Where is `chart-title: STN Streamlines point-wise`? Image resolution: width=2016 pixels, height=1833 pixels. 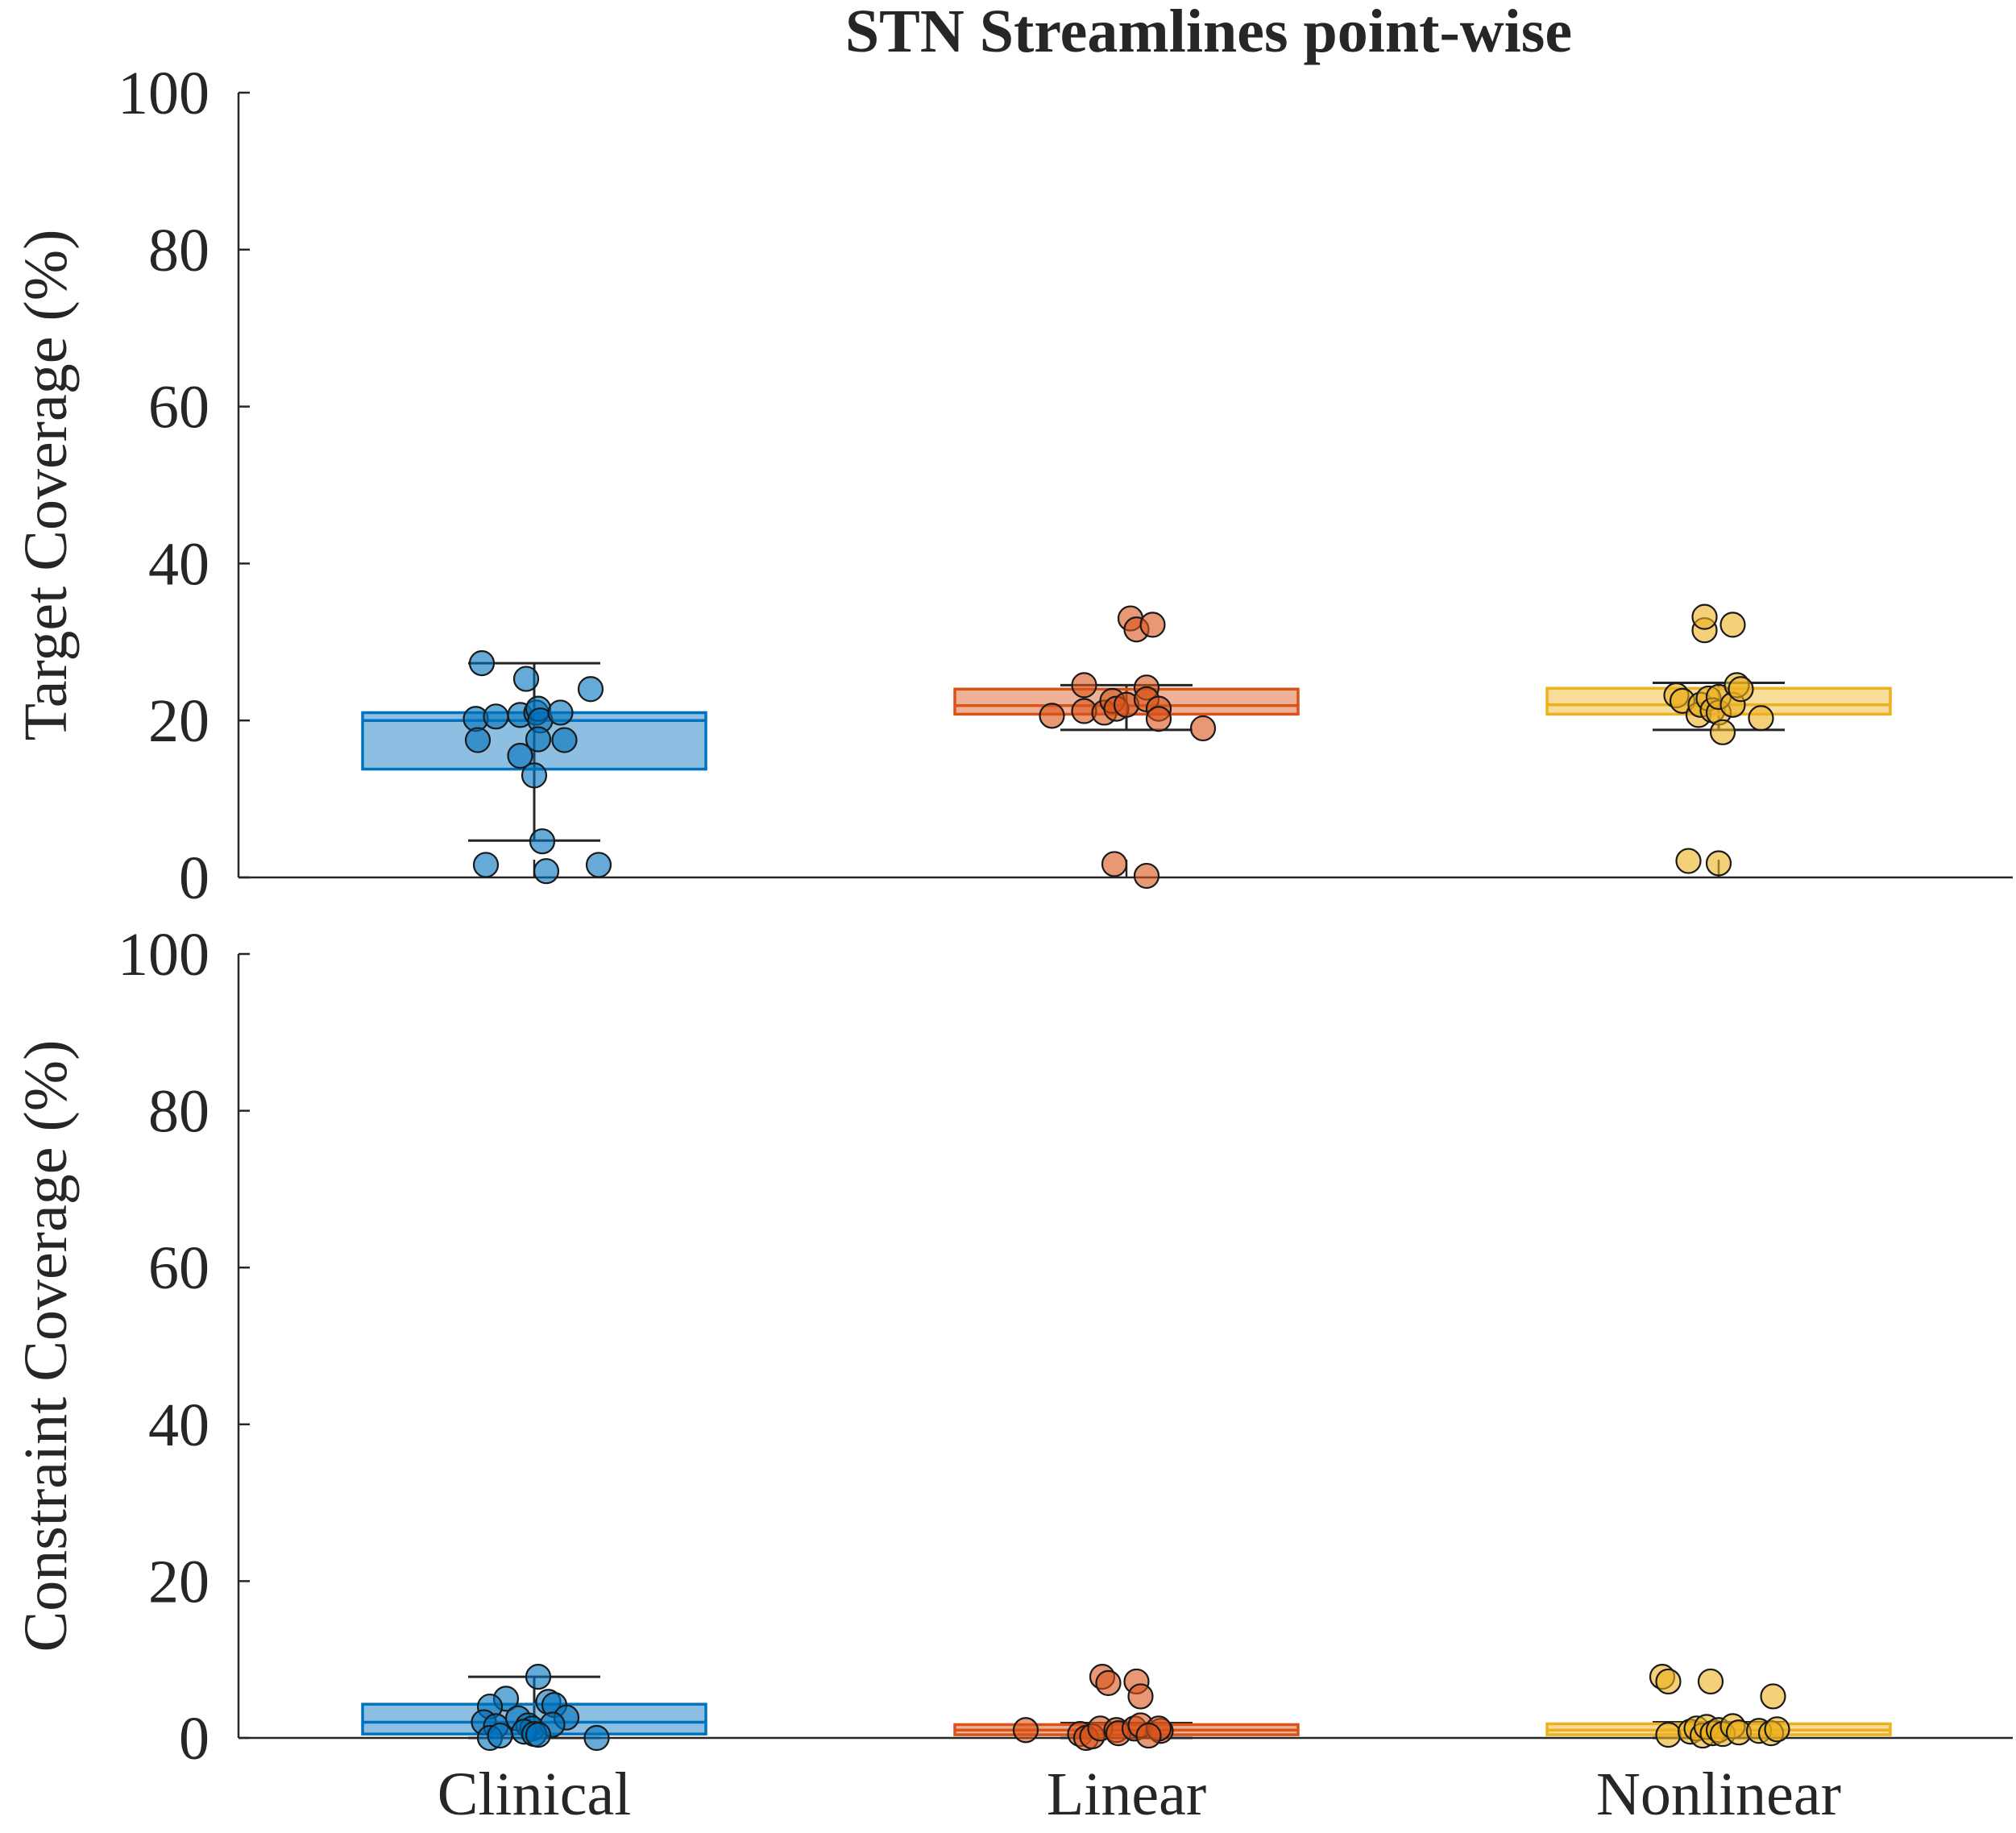 chart-title: STN Streamlines point-wise is located at coordinates (1208, 32).